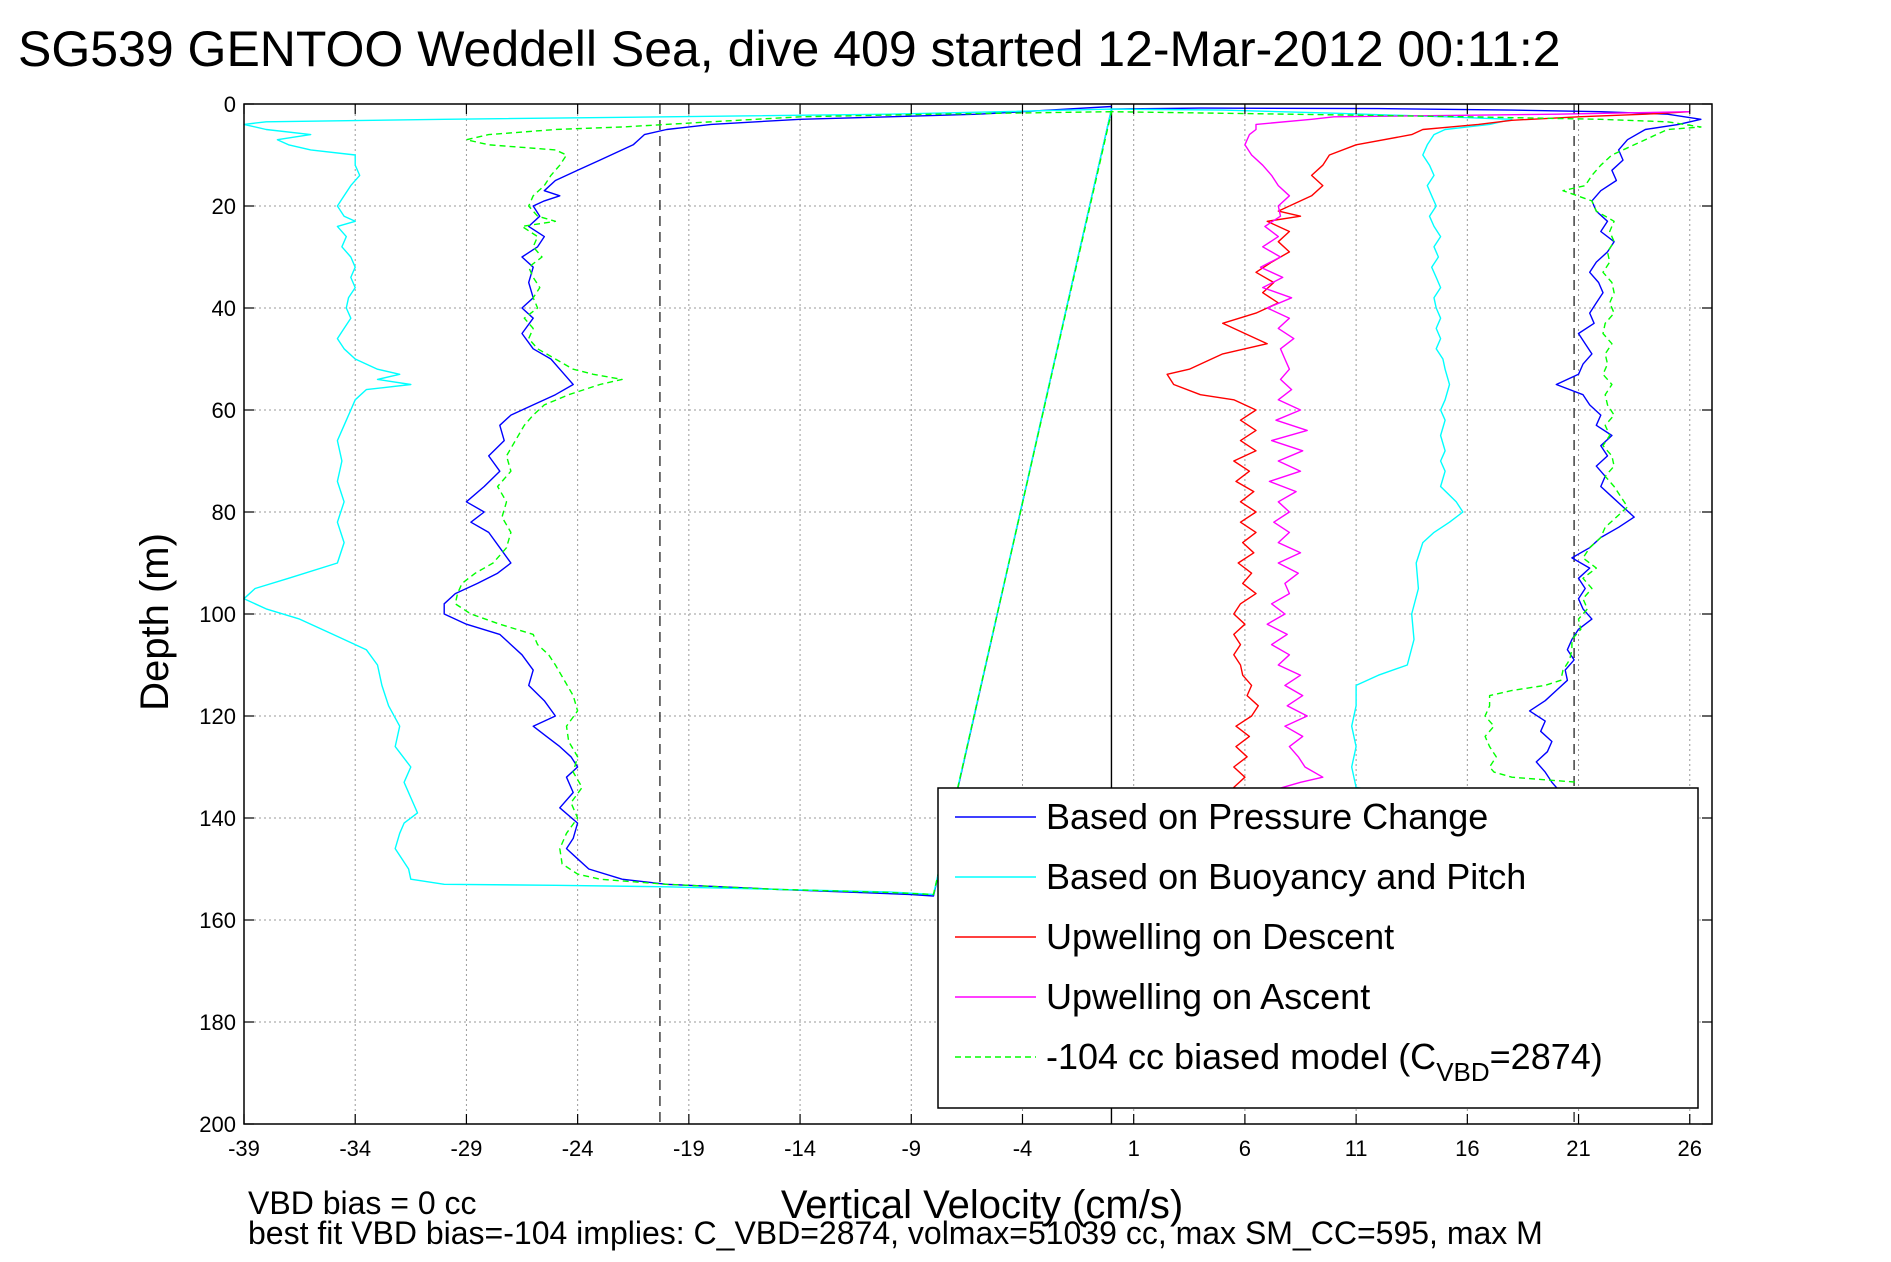  Describe the element at coordinates (1245, 1148) in the screenshot. I see `x-tick-label: 6` at that location.